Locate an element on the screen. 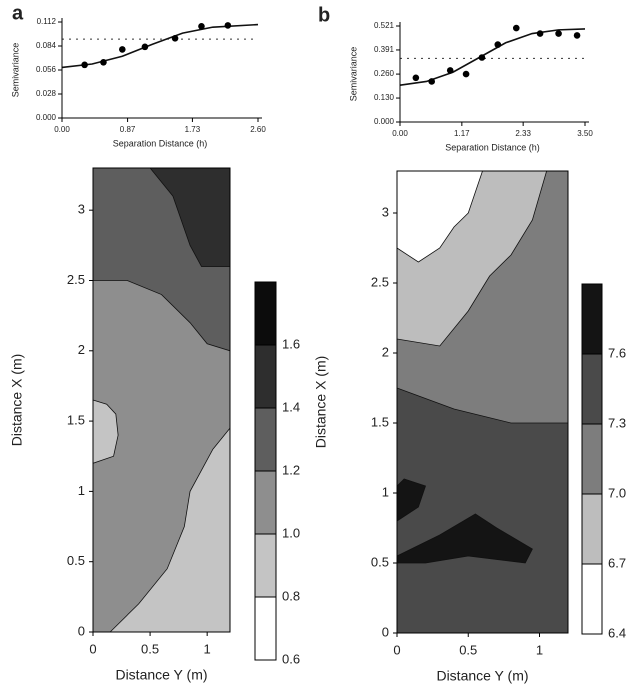 The width and height of the screenshot is (636, 689). y-tick-label: 0.130 is located at coordinates (384, 97).